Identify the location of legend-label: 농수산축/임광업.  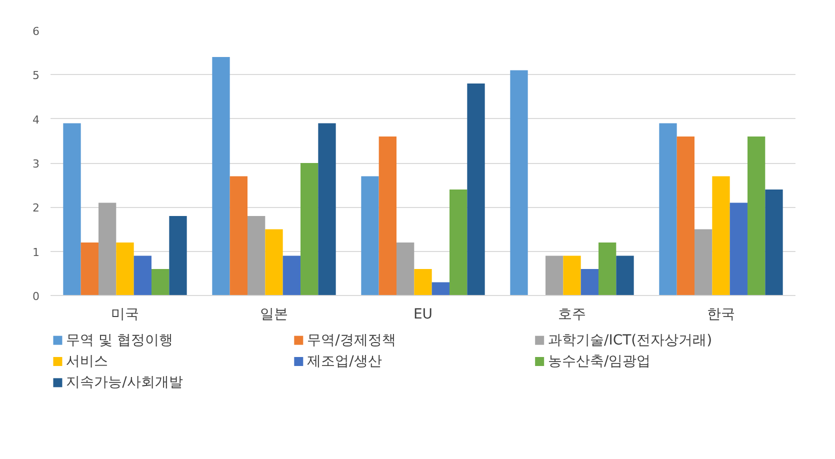
(599, 362).